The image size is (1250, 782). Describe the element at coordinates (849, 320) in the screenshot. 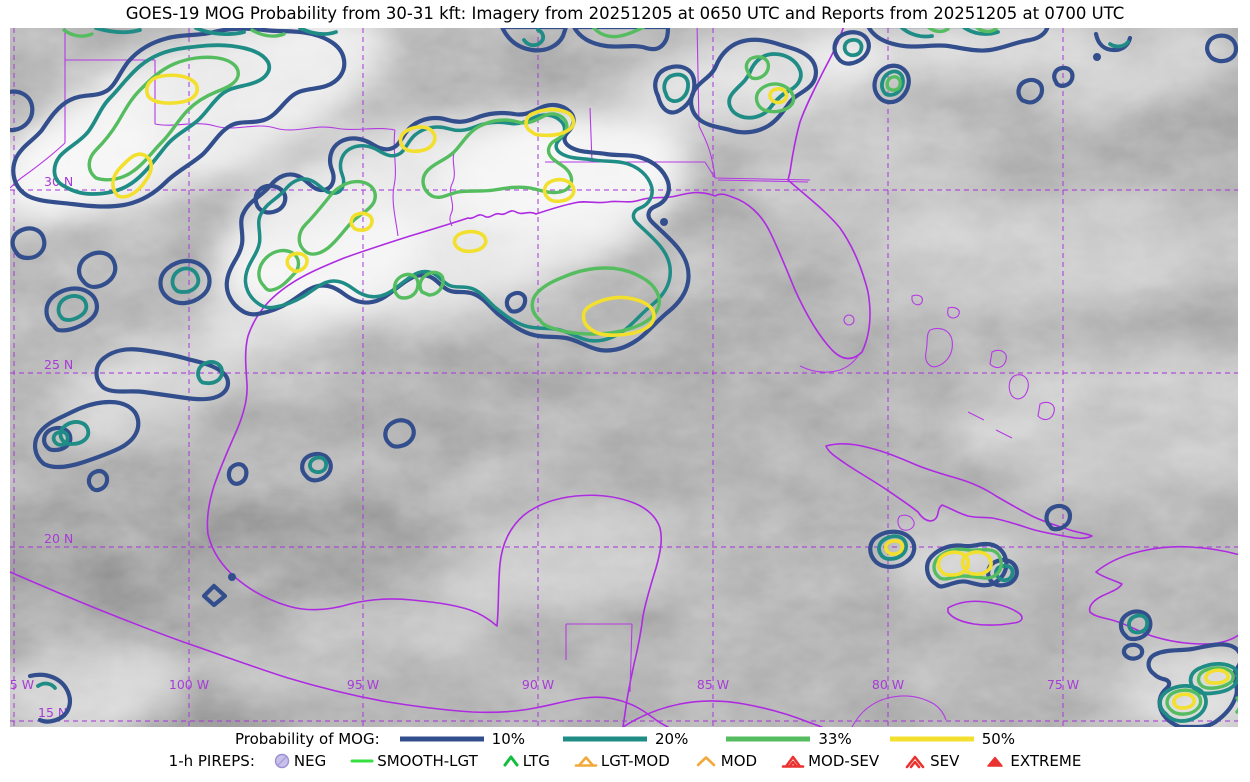

I see `lake-okeechobee` at that location.